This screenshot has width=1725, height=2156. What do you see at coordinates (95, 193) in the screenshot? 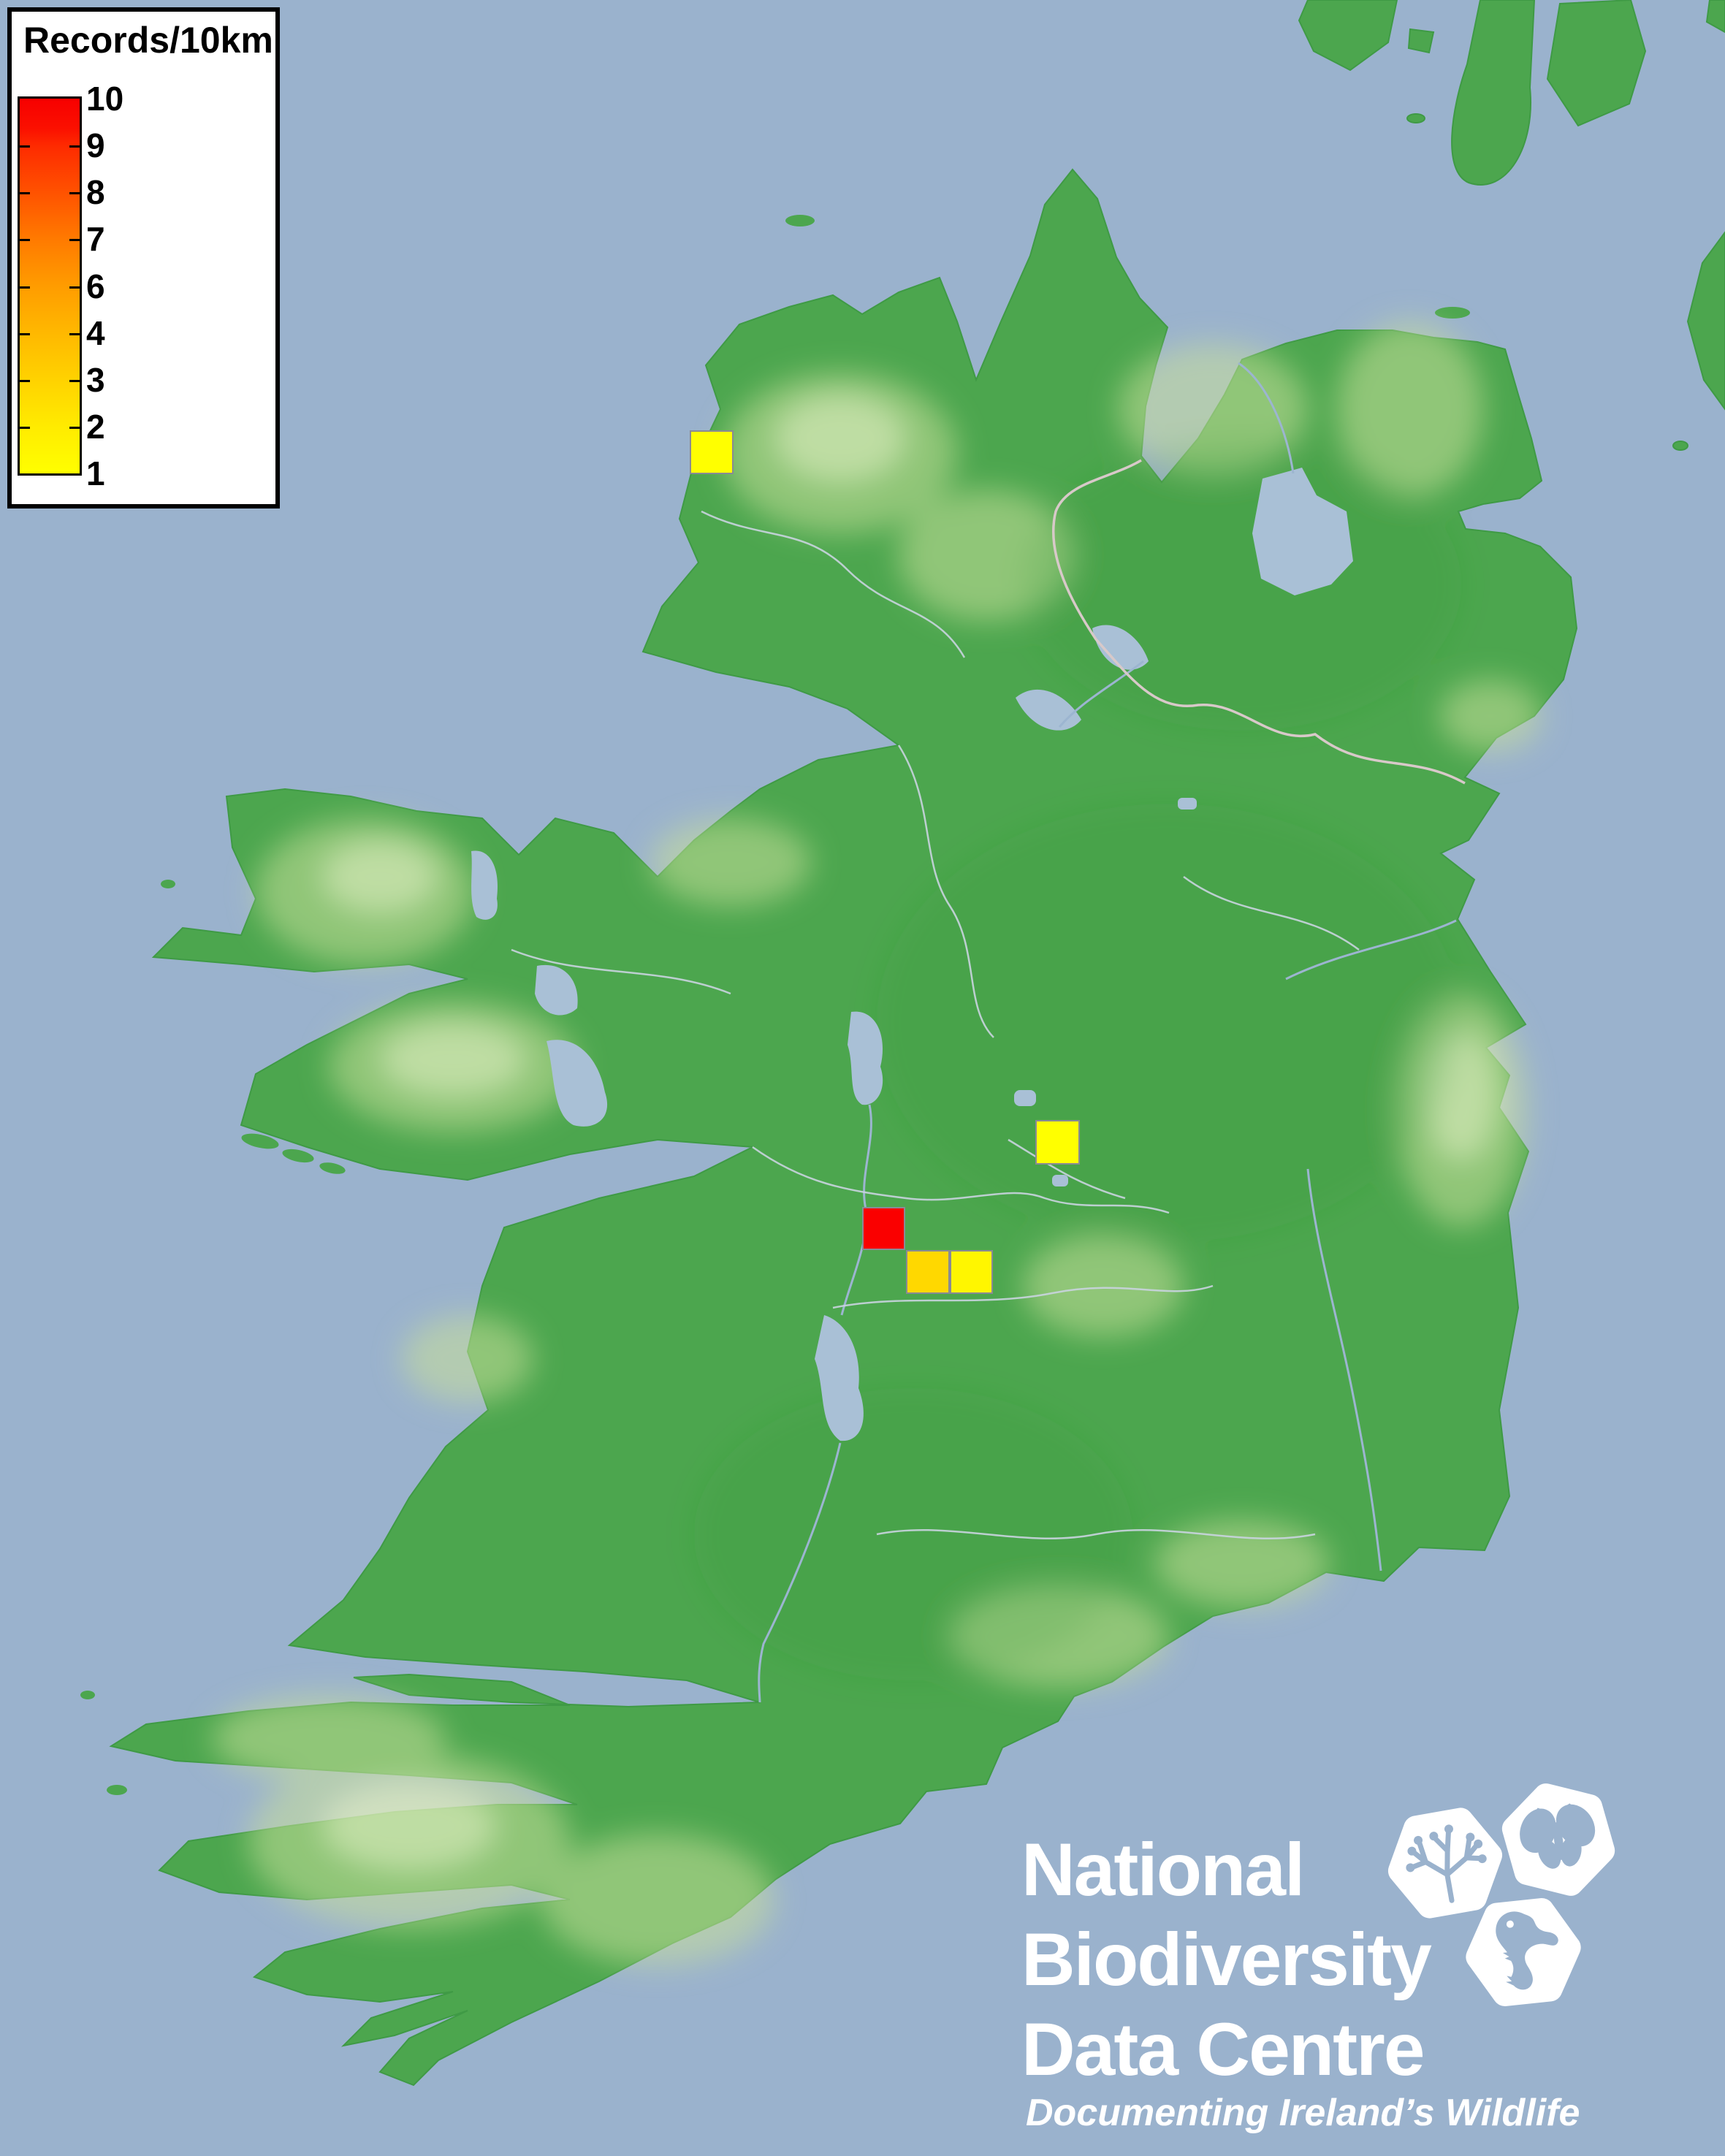
I see `legend-label: 8` at bounding box center [95, 193].